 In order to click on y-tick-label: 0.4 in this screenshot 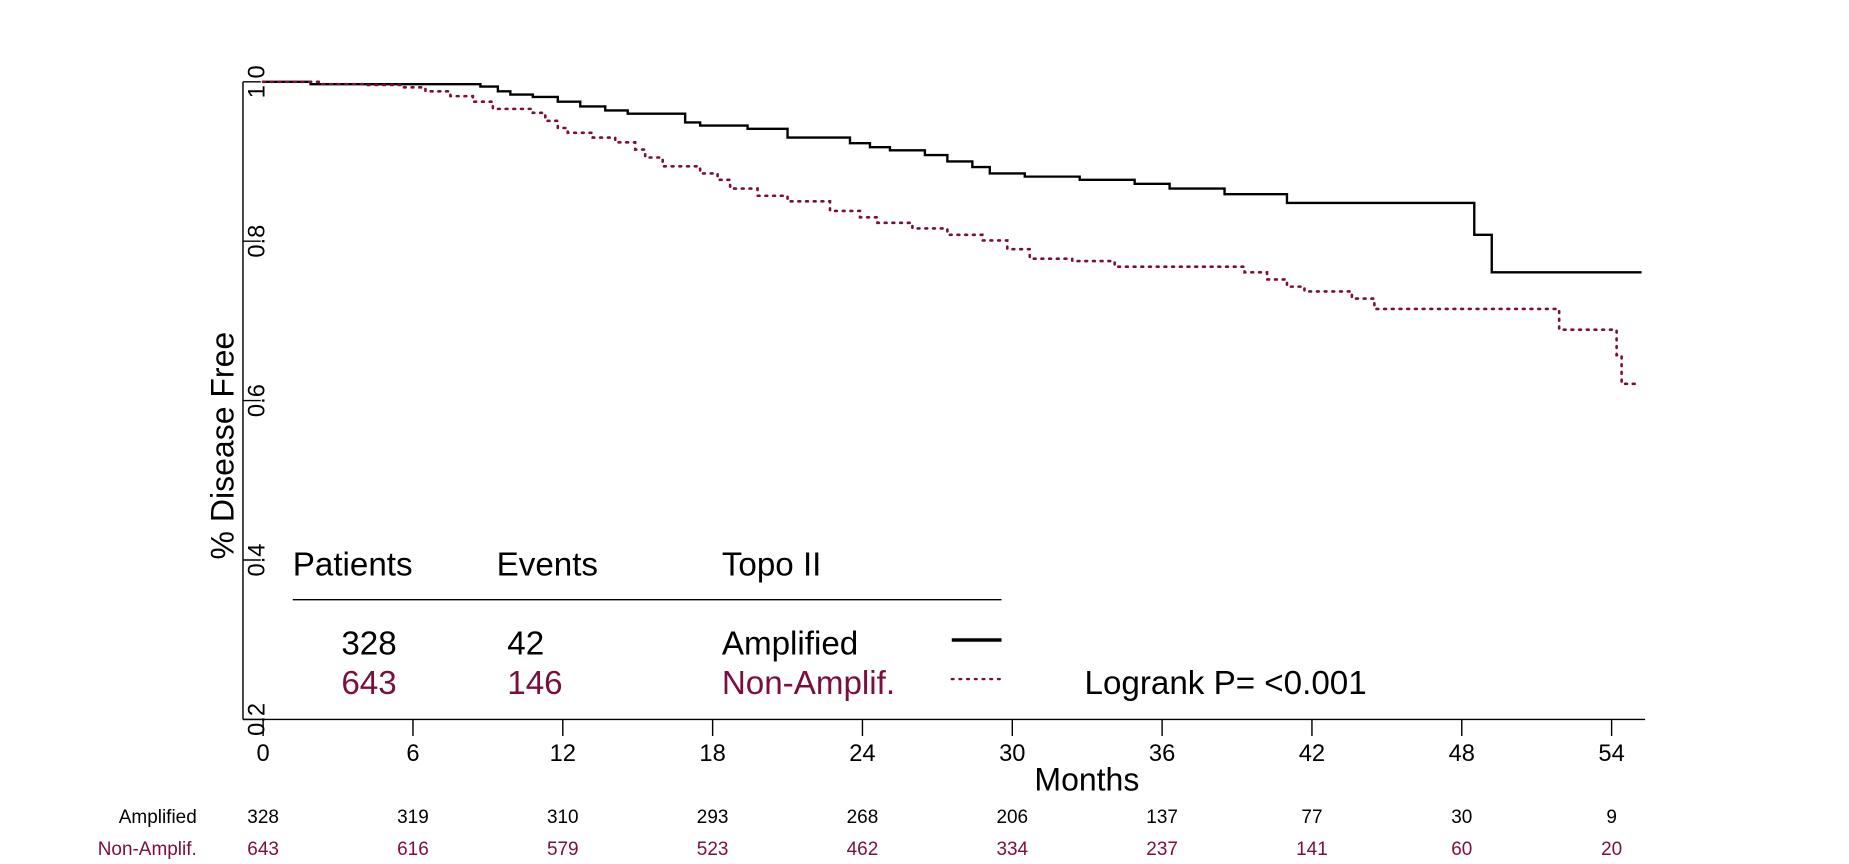, I will do `click(258, 560)`.